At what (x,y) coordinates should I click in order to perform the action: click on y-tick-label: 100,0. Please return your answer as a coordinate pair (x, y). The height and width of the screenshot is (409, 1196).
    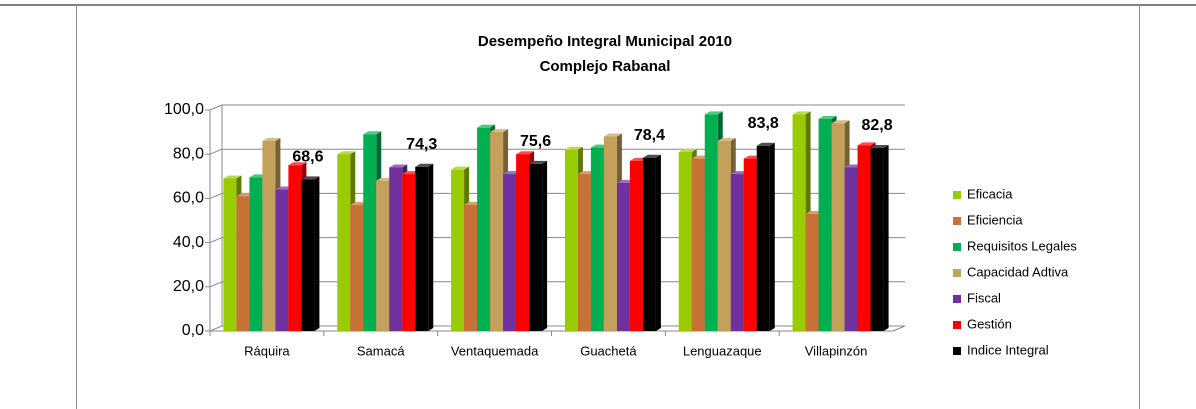
    Looking at the image, I should click on (184, 109).